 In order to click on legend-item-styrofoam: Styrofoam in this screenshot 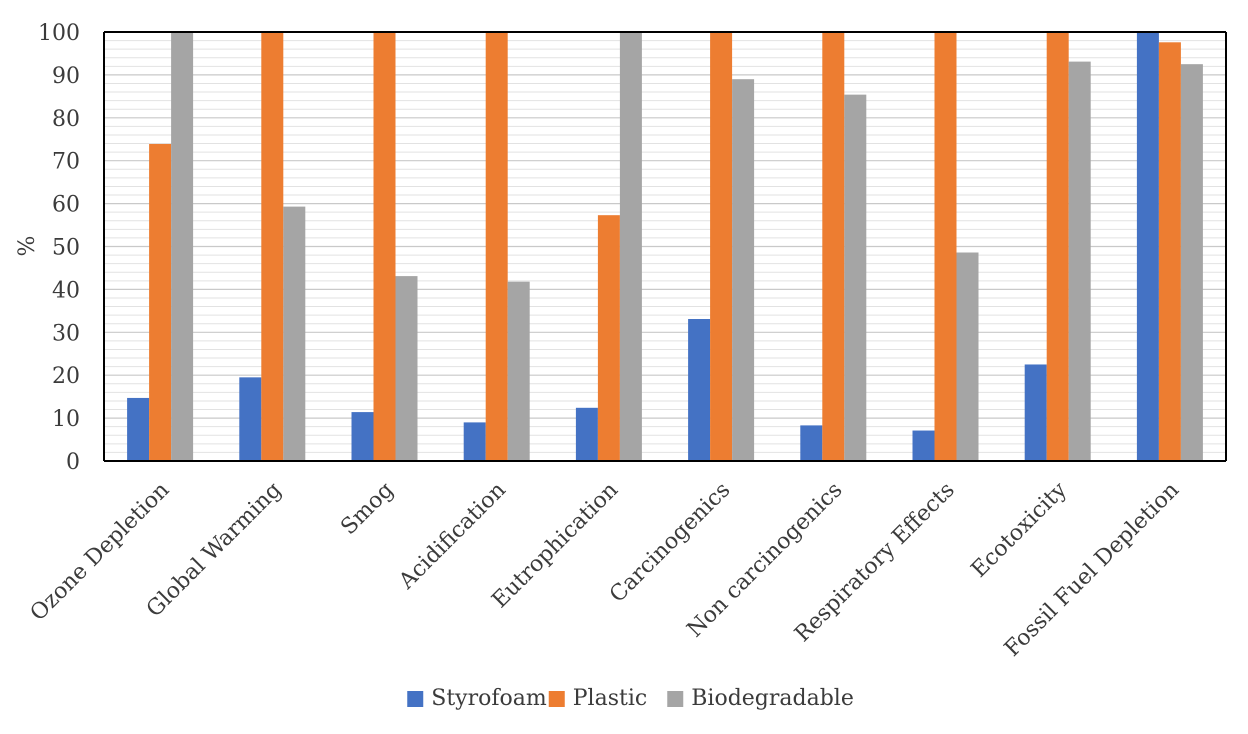, I will do `click(477, 698)`.